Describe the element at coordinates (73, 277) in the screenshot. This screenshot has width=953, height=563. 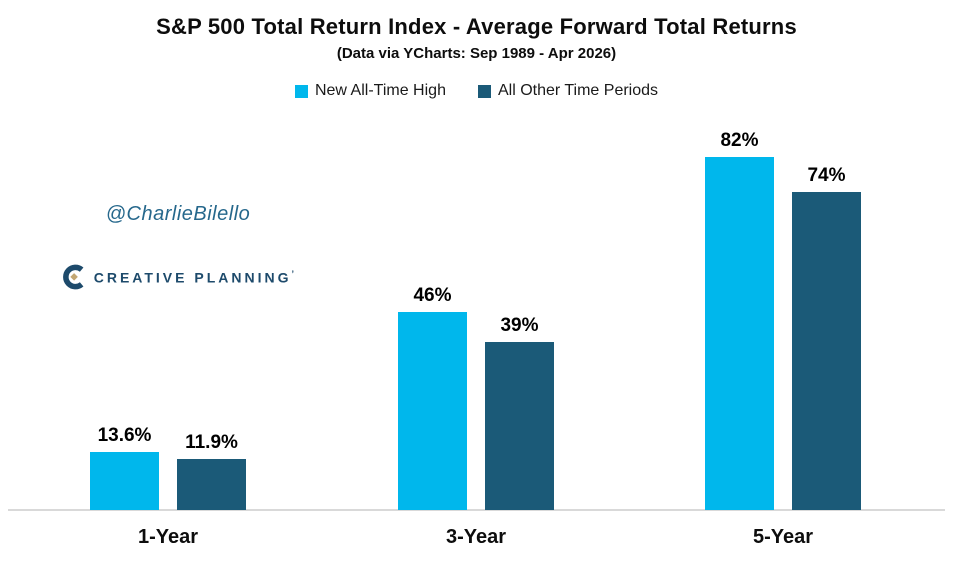
I see `creative-planning-c-icon` at that location.